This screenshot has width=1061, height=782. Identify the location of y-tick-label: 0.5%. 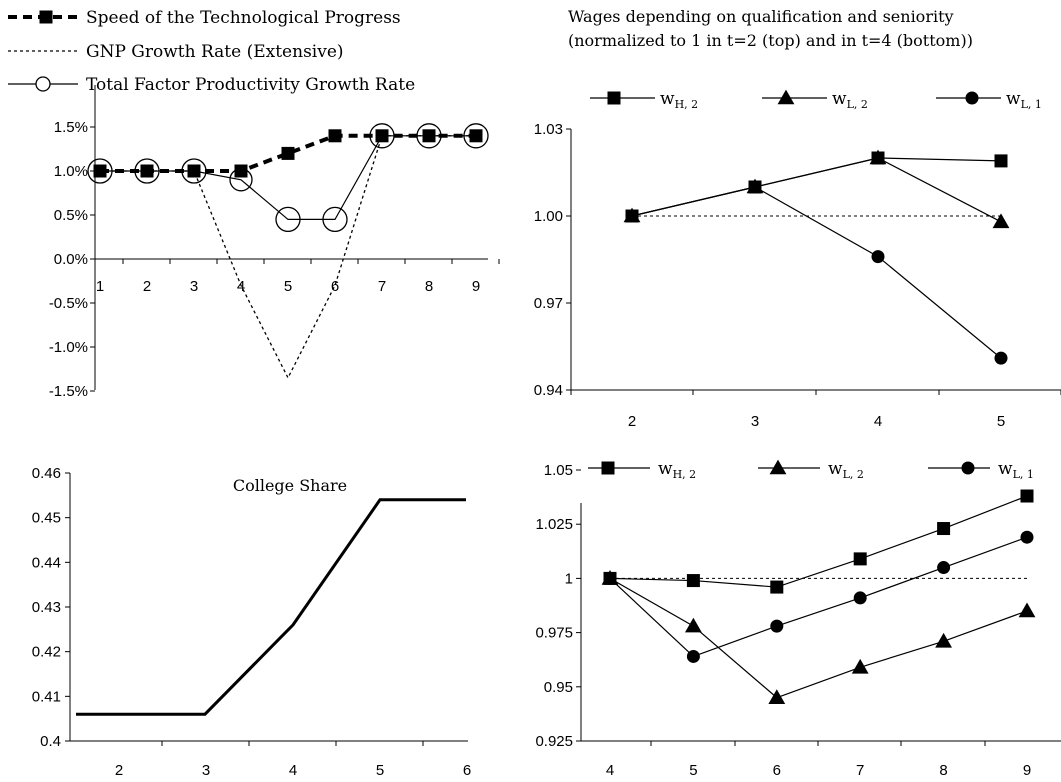
(71, 215).